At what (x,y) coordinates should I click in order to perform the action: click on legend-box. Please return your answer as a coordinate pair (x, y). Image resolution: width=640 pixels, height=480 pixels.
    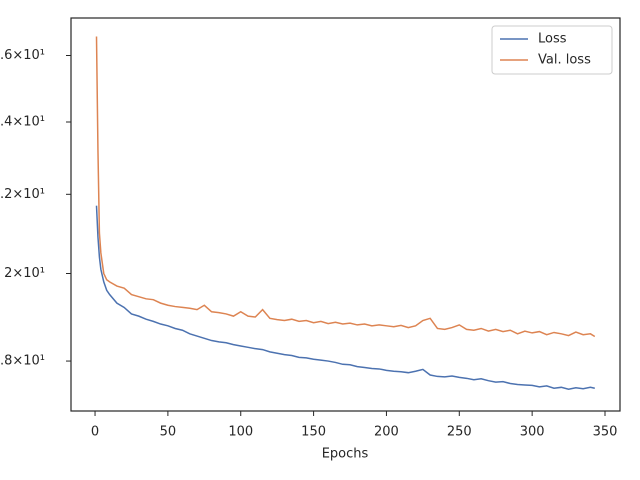
    Looking at the image, I should click on (552, 50).